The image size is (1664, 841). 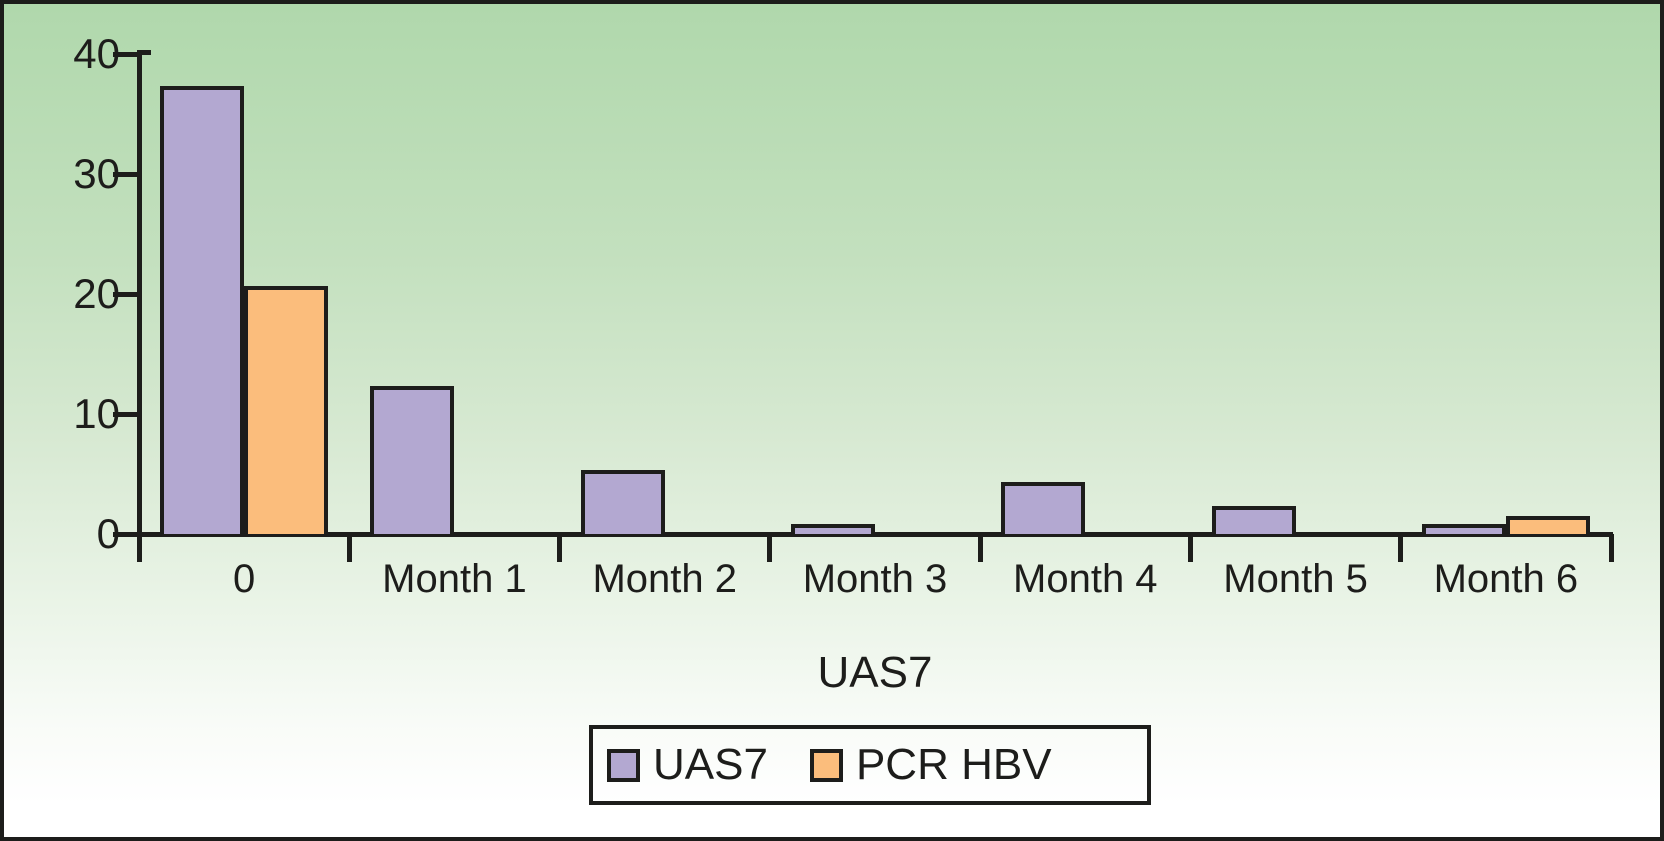 I want to click on x-axis-category-label: Month 3, so click(x=875, y=579).